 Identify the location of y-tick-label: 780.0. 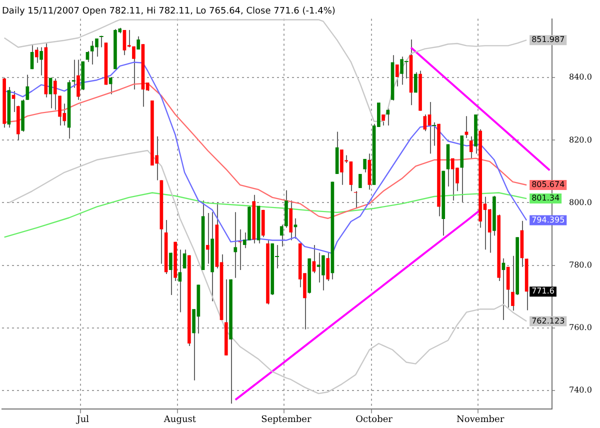
(580, 265).